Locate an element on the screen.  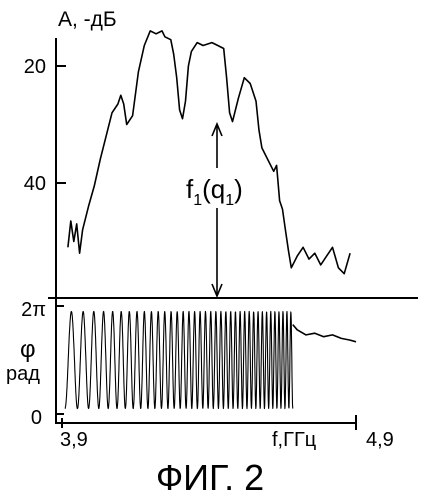
phase-axis-symbol: φ is located at coordinates (28, 349).